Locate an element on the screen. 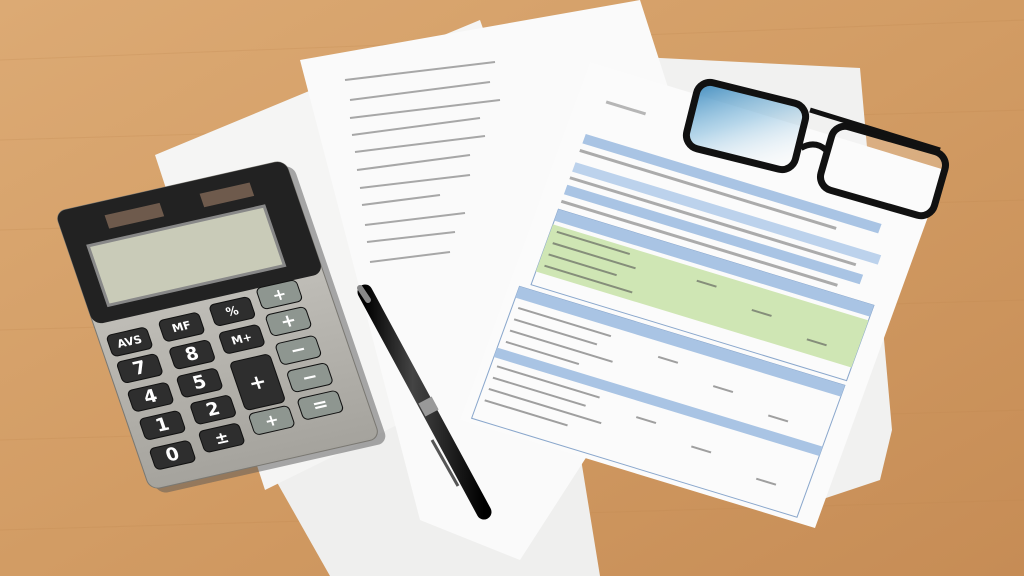 This screenshot has width=1024, height=576. key-k2-button: 2 is located at coordinates (213, 410).